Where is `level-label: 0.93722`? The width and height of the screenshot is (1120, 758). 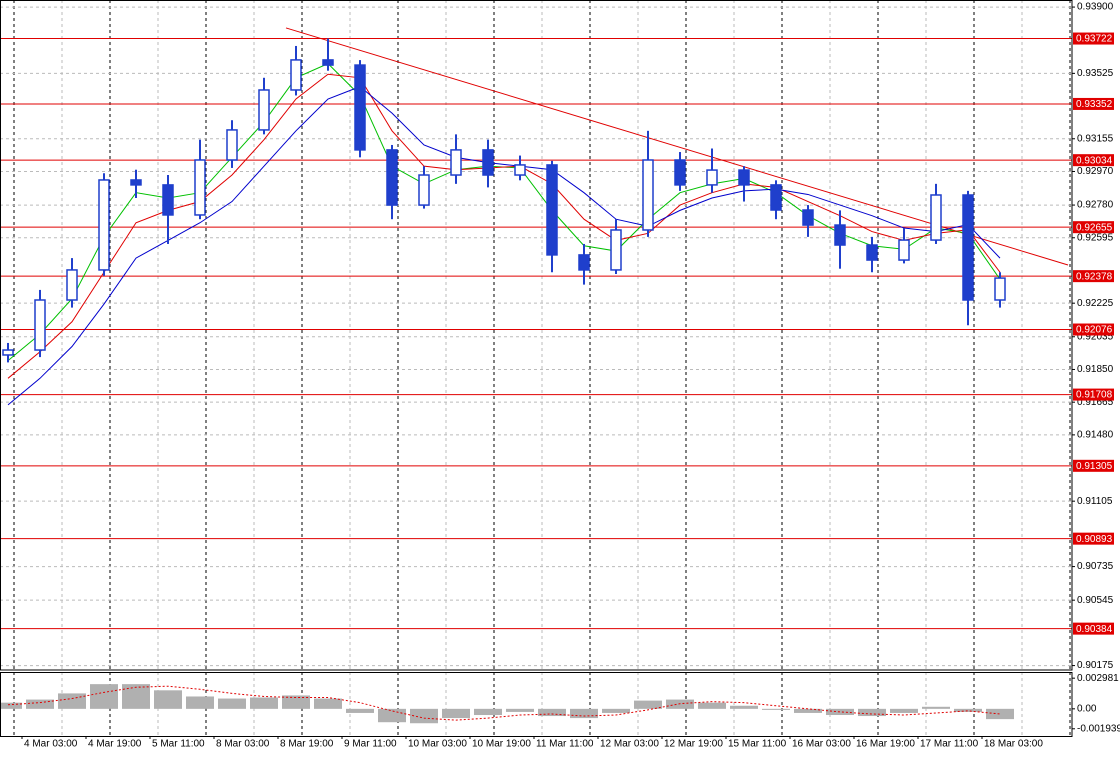
level-label: 0.93722 is located at coordinates (1094, 39).